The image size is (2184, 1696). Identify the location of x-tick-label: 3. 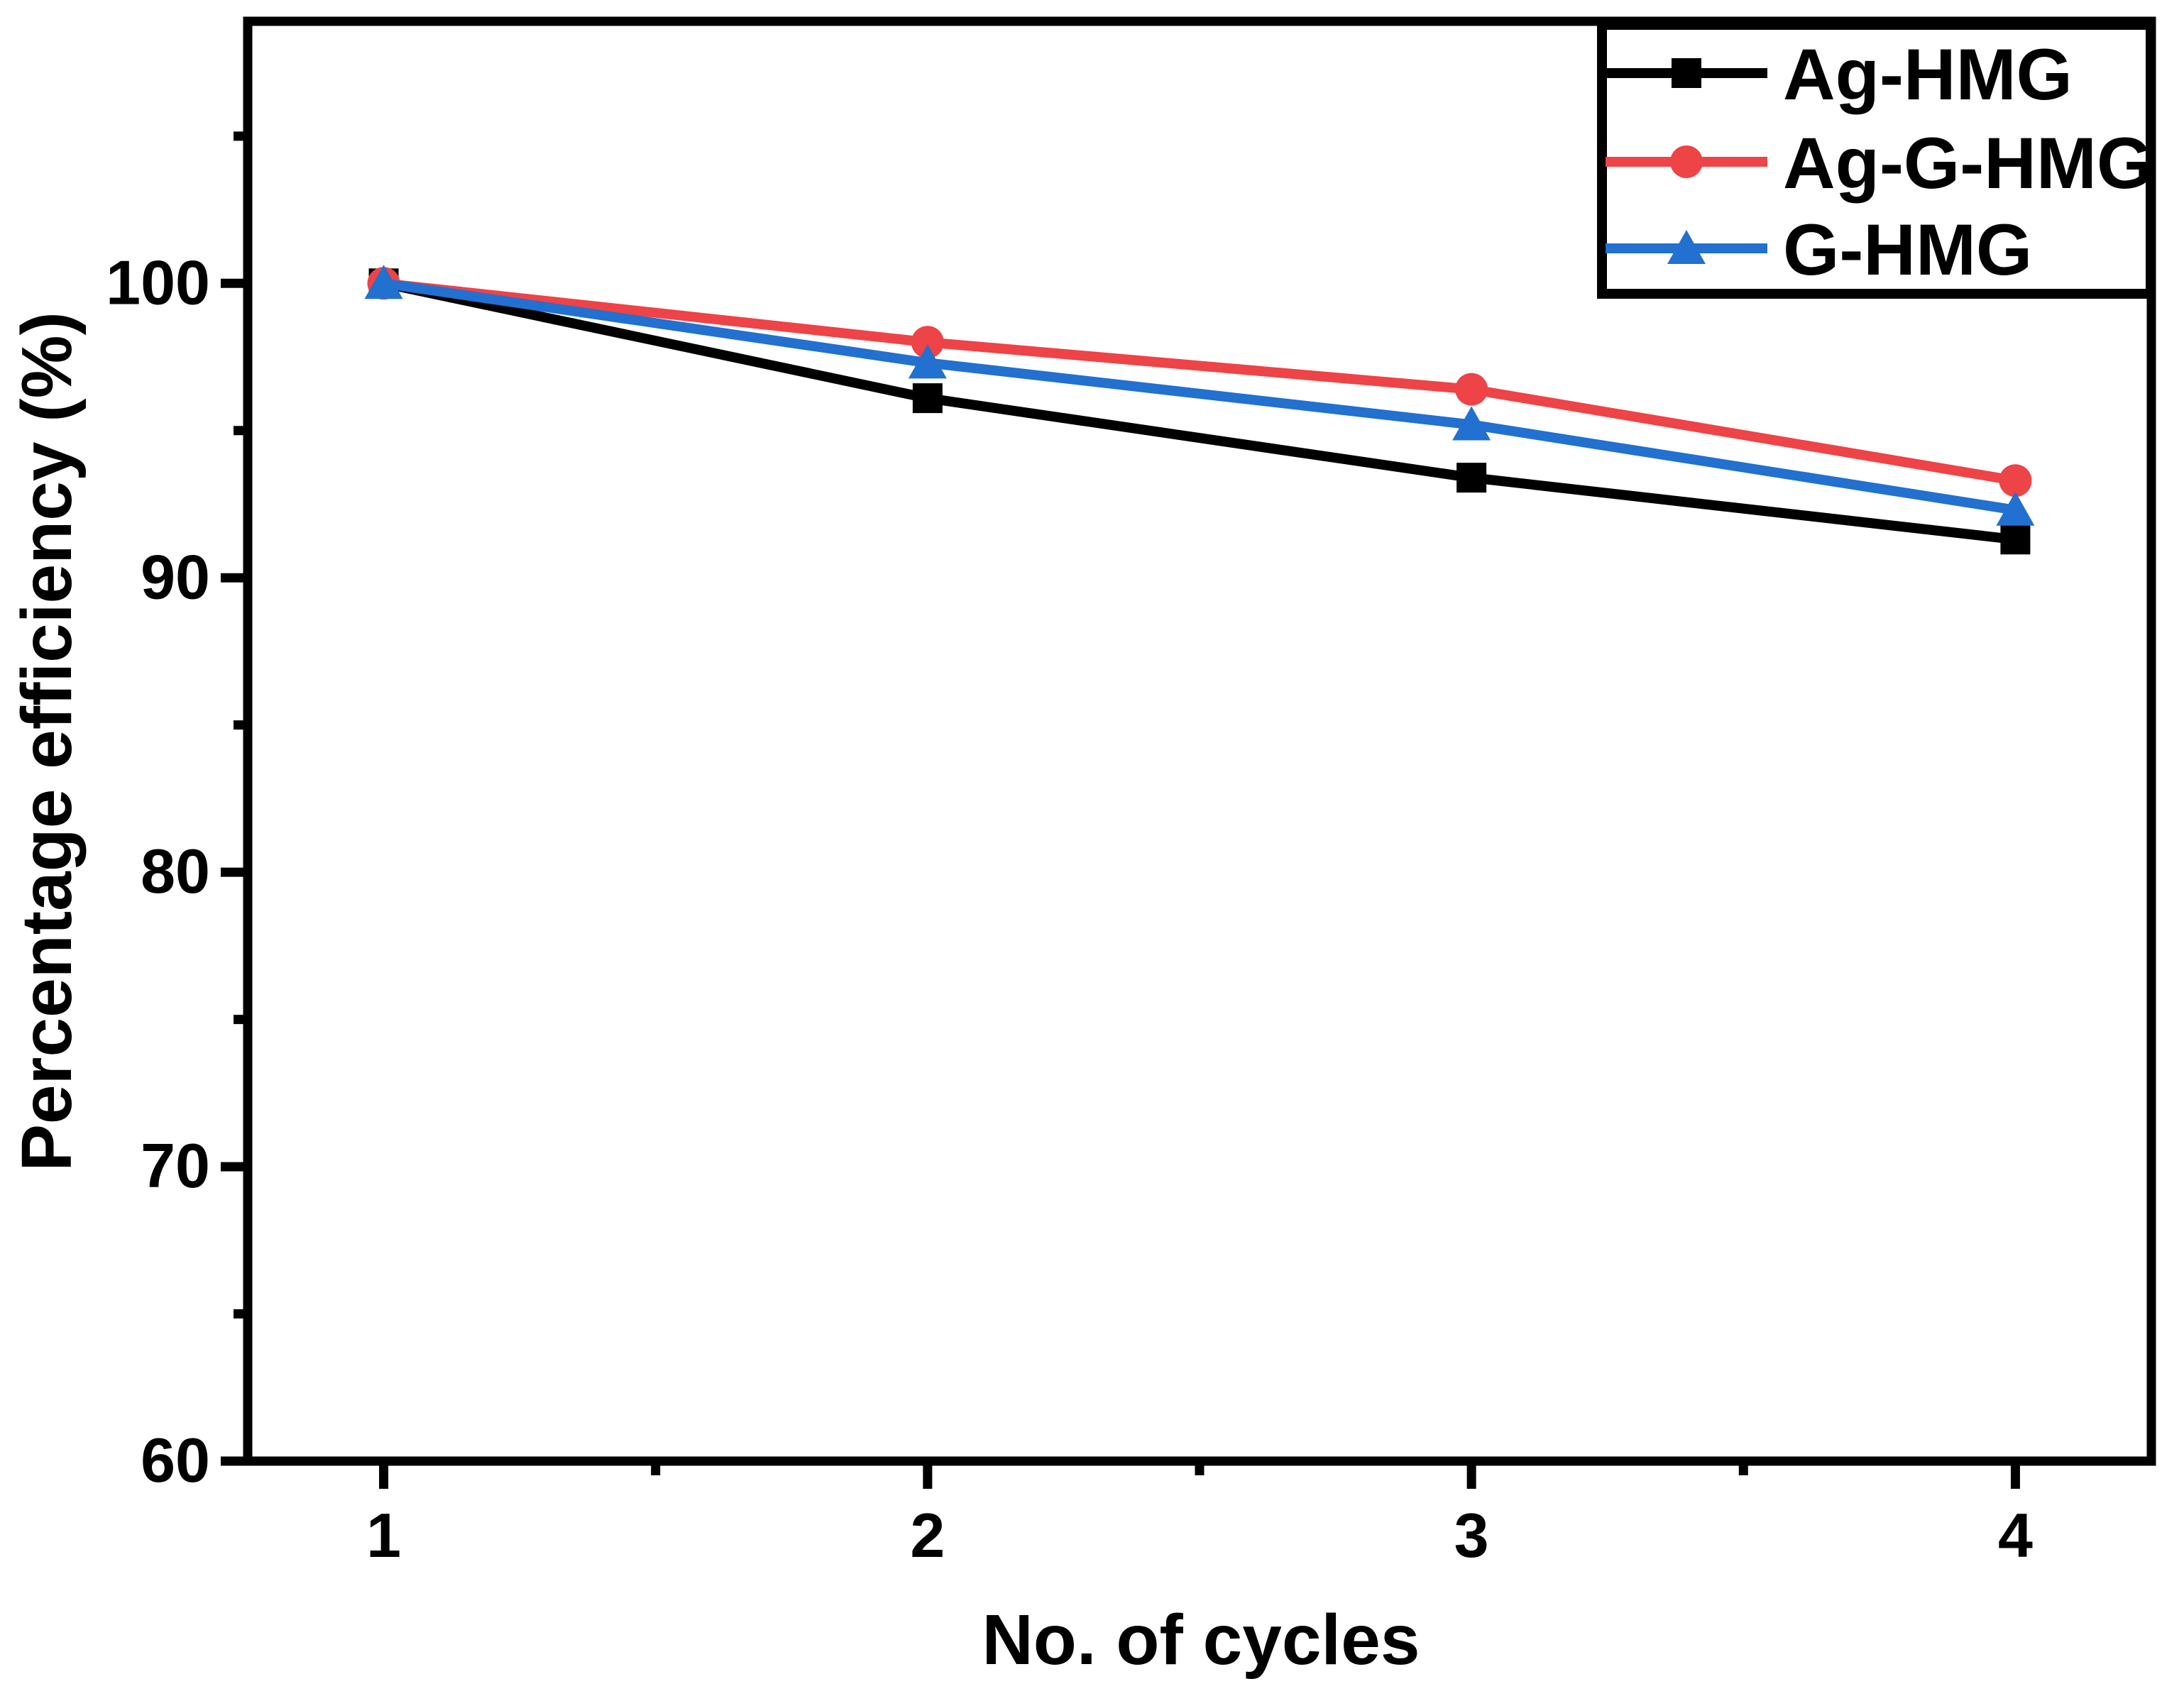
(1472, 1535).